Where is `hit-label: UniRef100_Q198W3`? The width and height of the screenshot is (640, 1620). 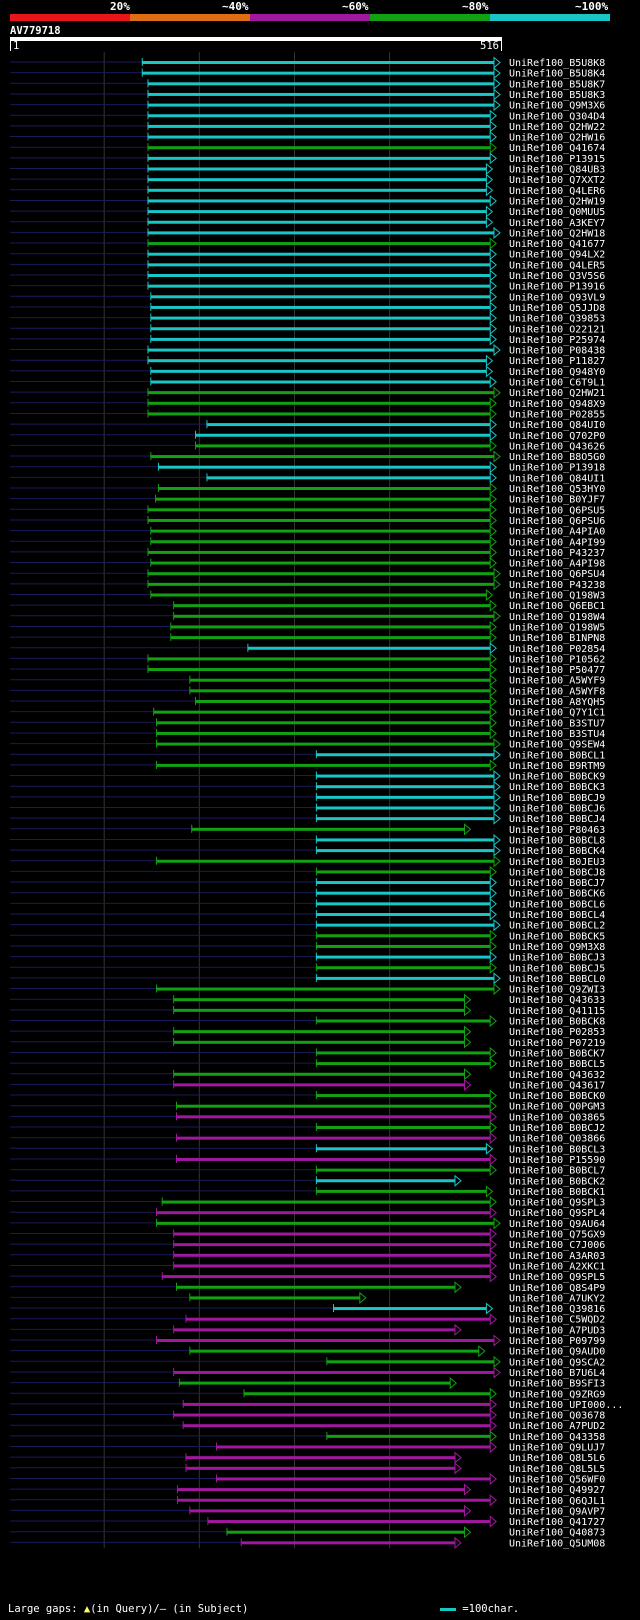 hit-label: UniRef100_Q198W3 is located at coordinates (557, 596).